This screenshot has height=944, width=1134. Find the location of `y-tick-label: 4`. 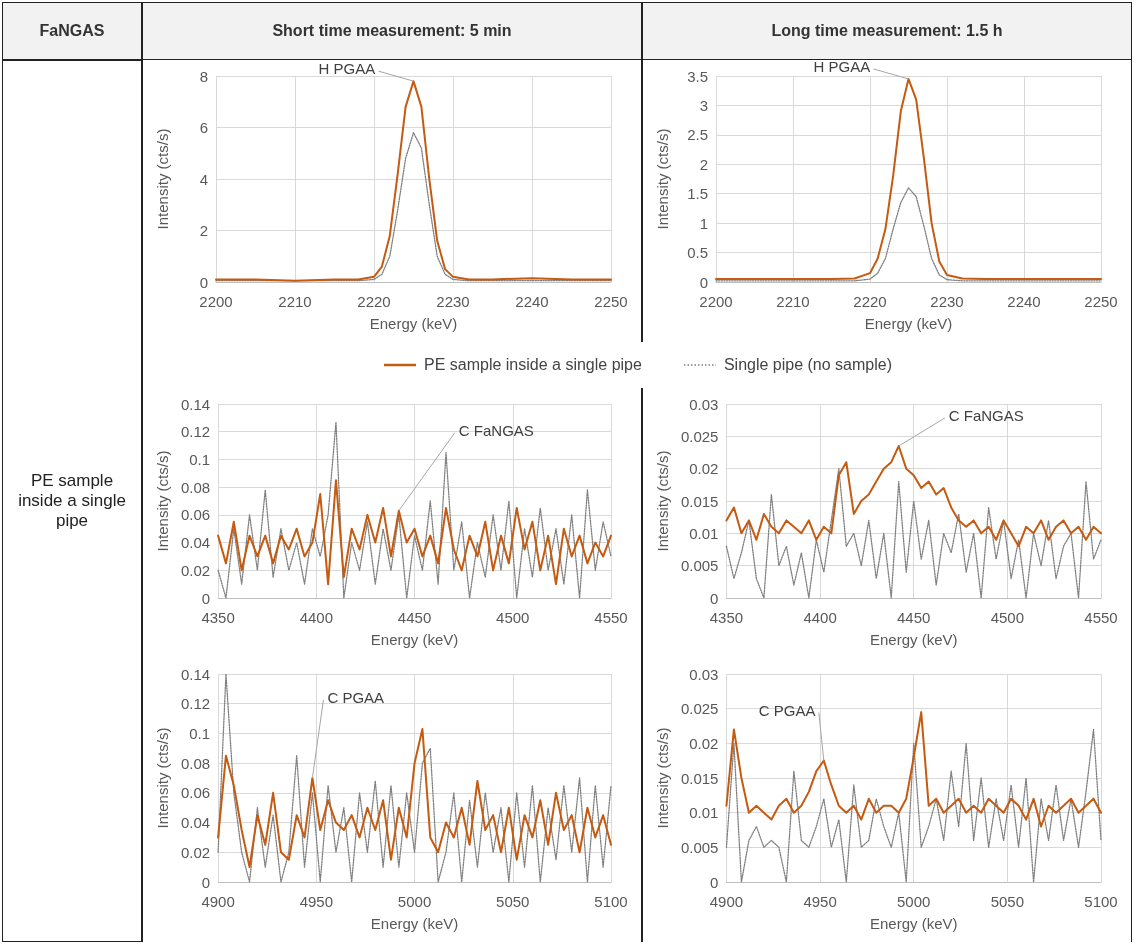

y-tick-label: 4 is located at coordinates (203, 179).